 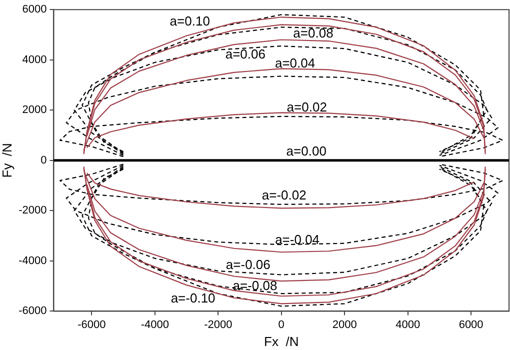 What do you see at coordinates (193, 298) in the screenshot?
I see `annotation: a=-0.10` at bounding box center [193, 298].